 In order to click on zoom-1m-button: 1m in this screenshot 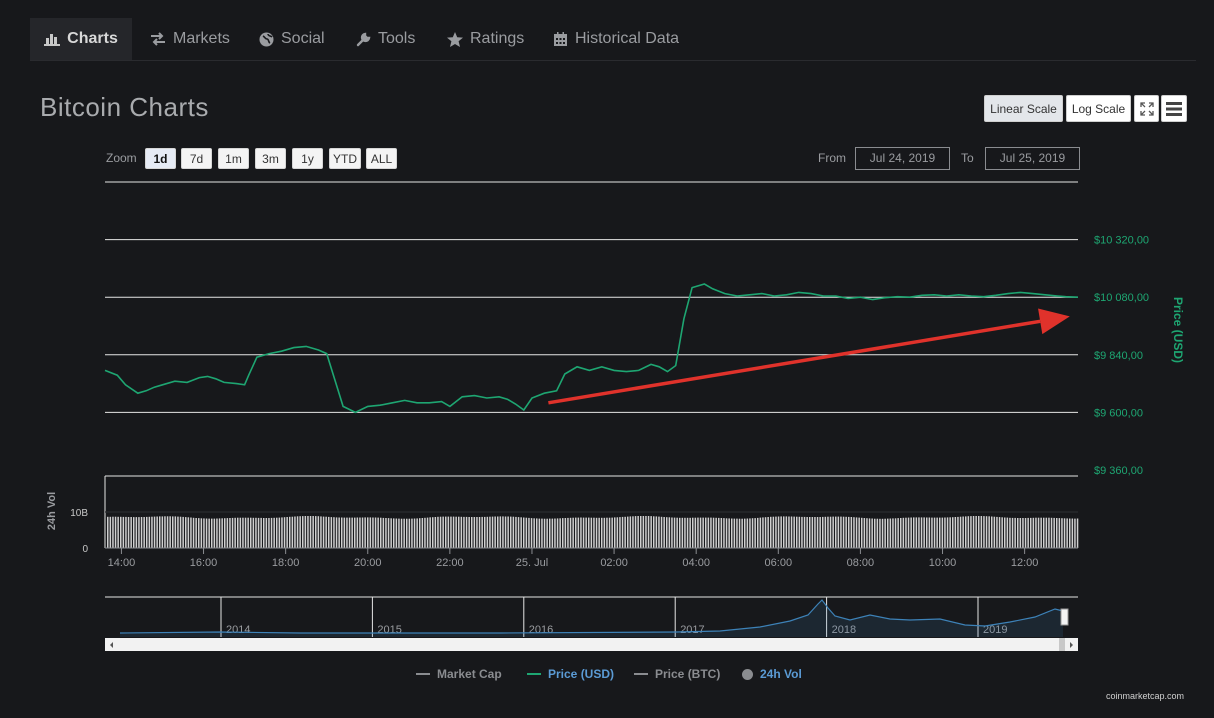, I will do `click(233, 158)`.